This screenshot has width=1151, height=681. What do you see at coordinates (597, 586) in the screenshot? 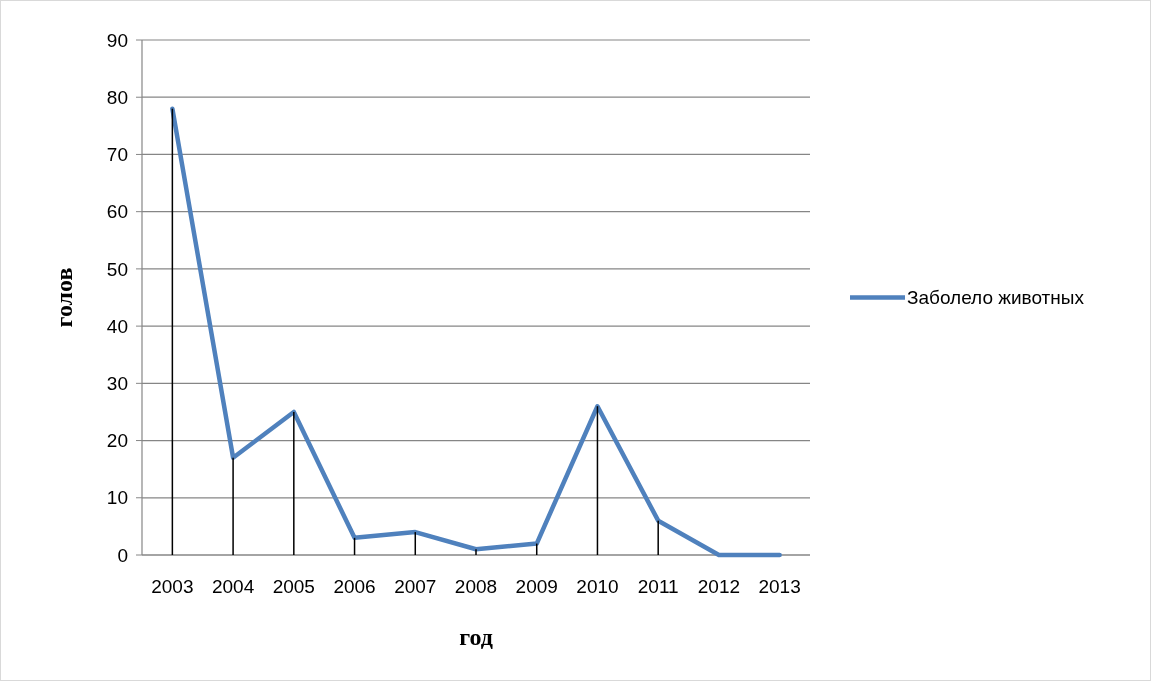
I see `x-tick-label: 2010` at bounding box center [597, 586].